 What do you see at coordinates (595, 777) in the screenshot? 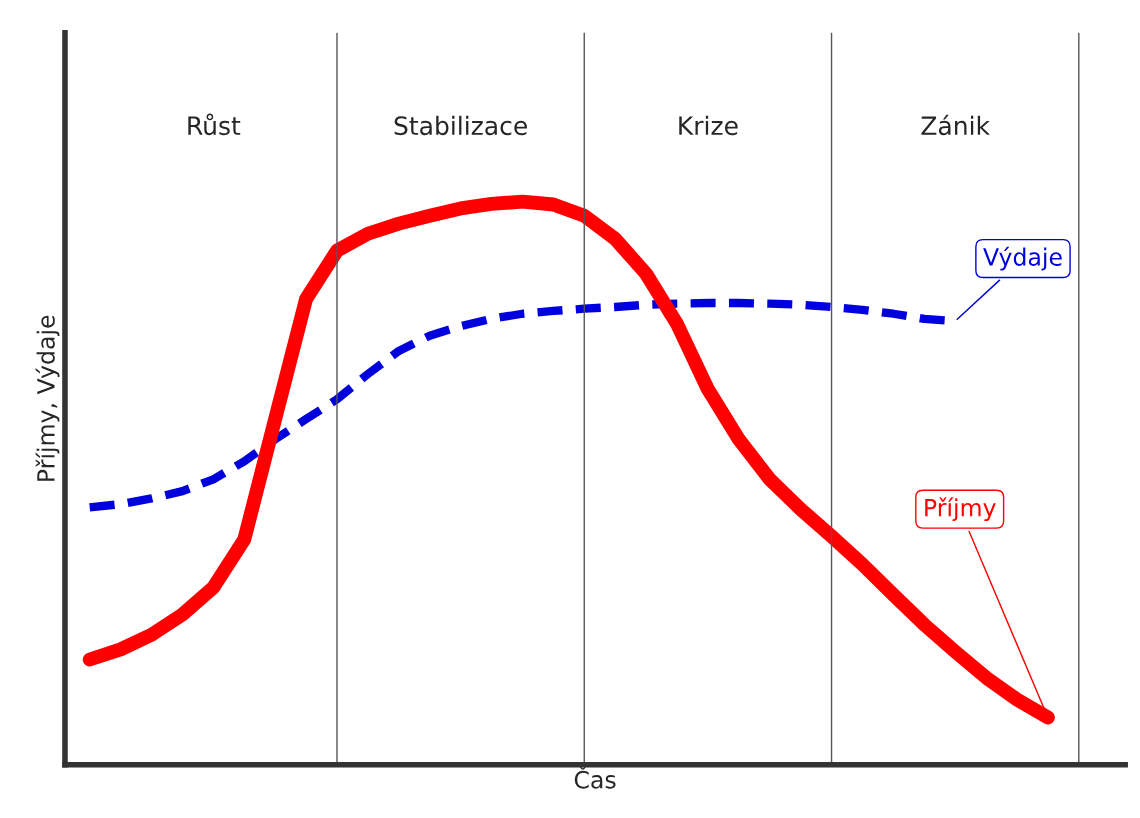
I see `x-axis-title: Čas` at bounding box center [595, 777].